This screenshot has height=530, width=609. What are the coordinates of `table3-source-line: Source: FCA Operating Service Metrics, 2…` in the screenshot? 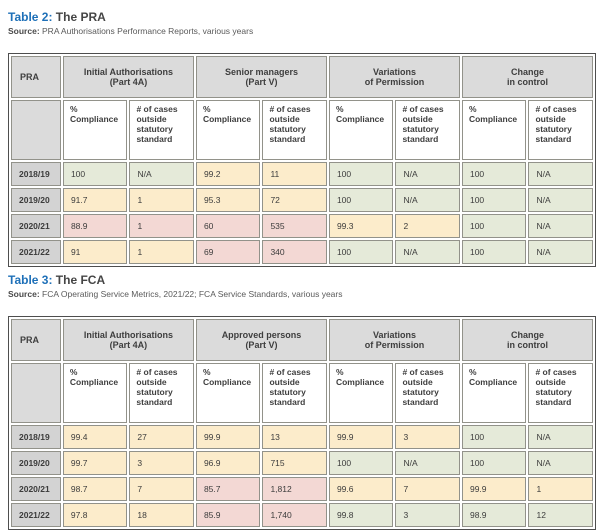 It's located at (302, 294).